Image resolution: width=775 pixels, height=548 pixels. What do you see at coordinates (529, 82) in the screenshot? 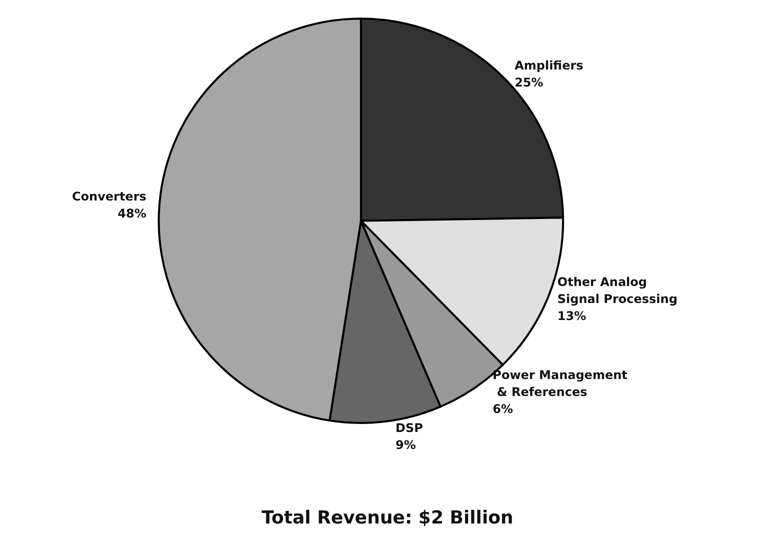
I see `data-label: 25%` at bounding box center [529, 82].